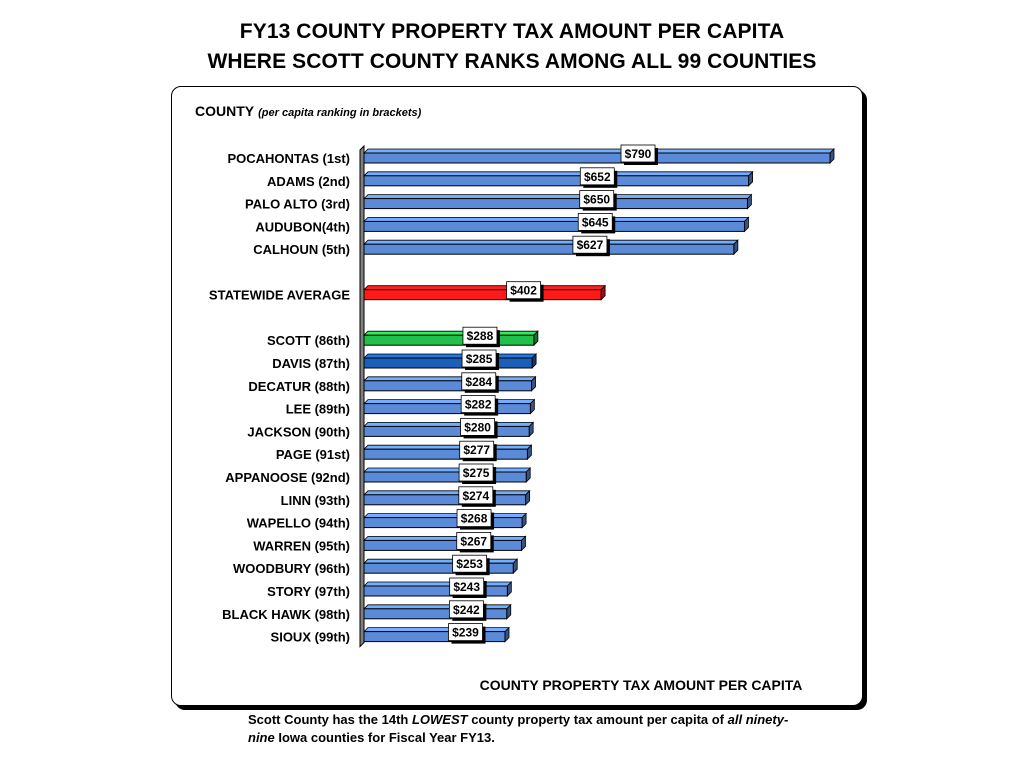  What do you see at coordinates (299, 386) in the screenshot?
I see `category-label-8: DECATUR (88th)` at bounding box center [299, 386].